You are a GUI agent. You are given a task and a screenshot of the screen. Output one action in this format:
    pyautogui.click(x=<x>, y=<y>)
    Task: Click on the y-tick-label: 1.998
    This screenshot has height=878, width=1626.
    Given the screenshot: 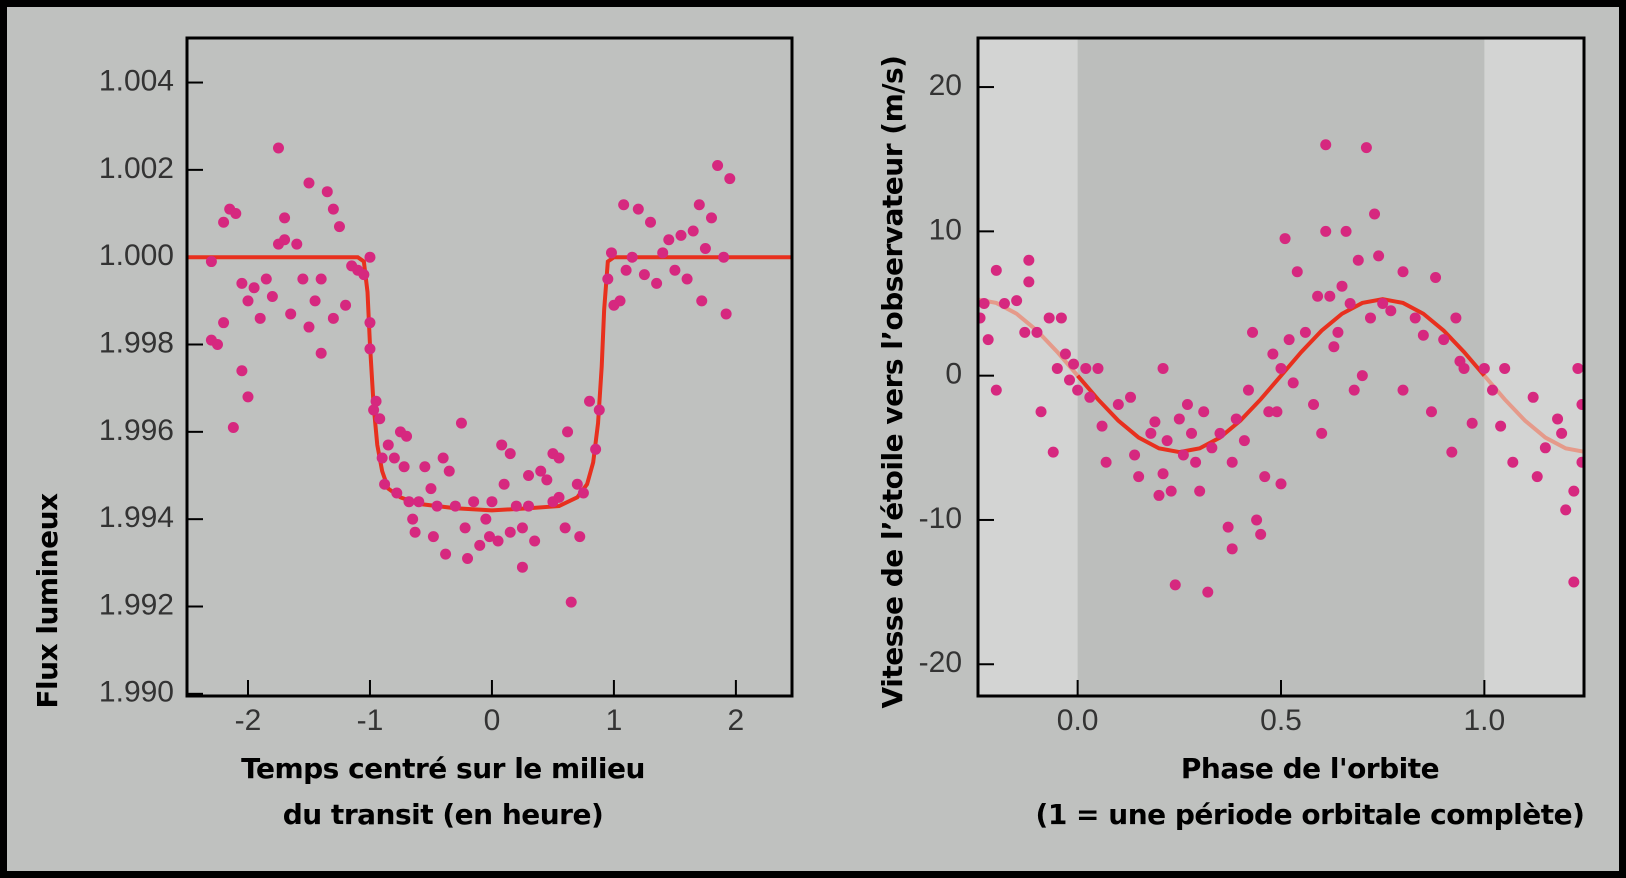 What is the action you would take?
    pyautogui.click(x=136, y=342)
    